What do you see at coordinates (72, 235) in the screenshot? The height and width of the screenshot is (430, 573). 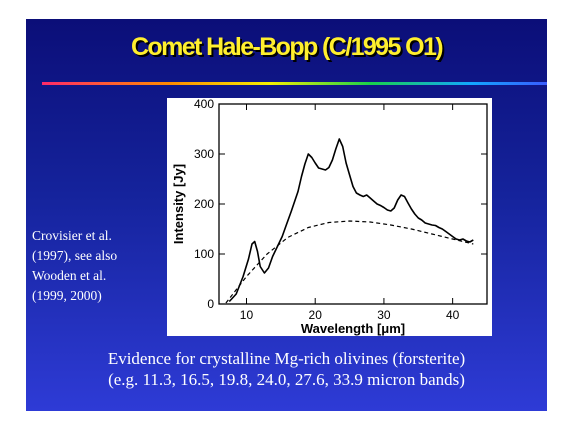 I see `citation-line: Crovisier et al.` at bounding box center [72, 235].